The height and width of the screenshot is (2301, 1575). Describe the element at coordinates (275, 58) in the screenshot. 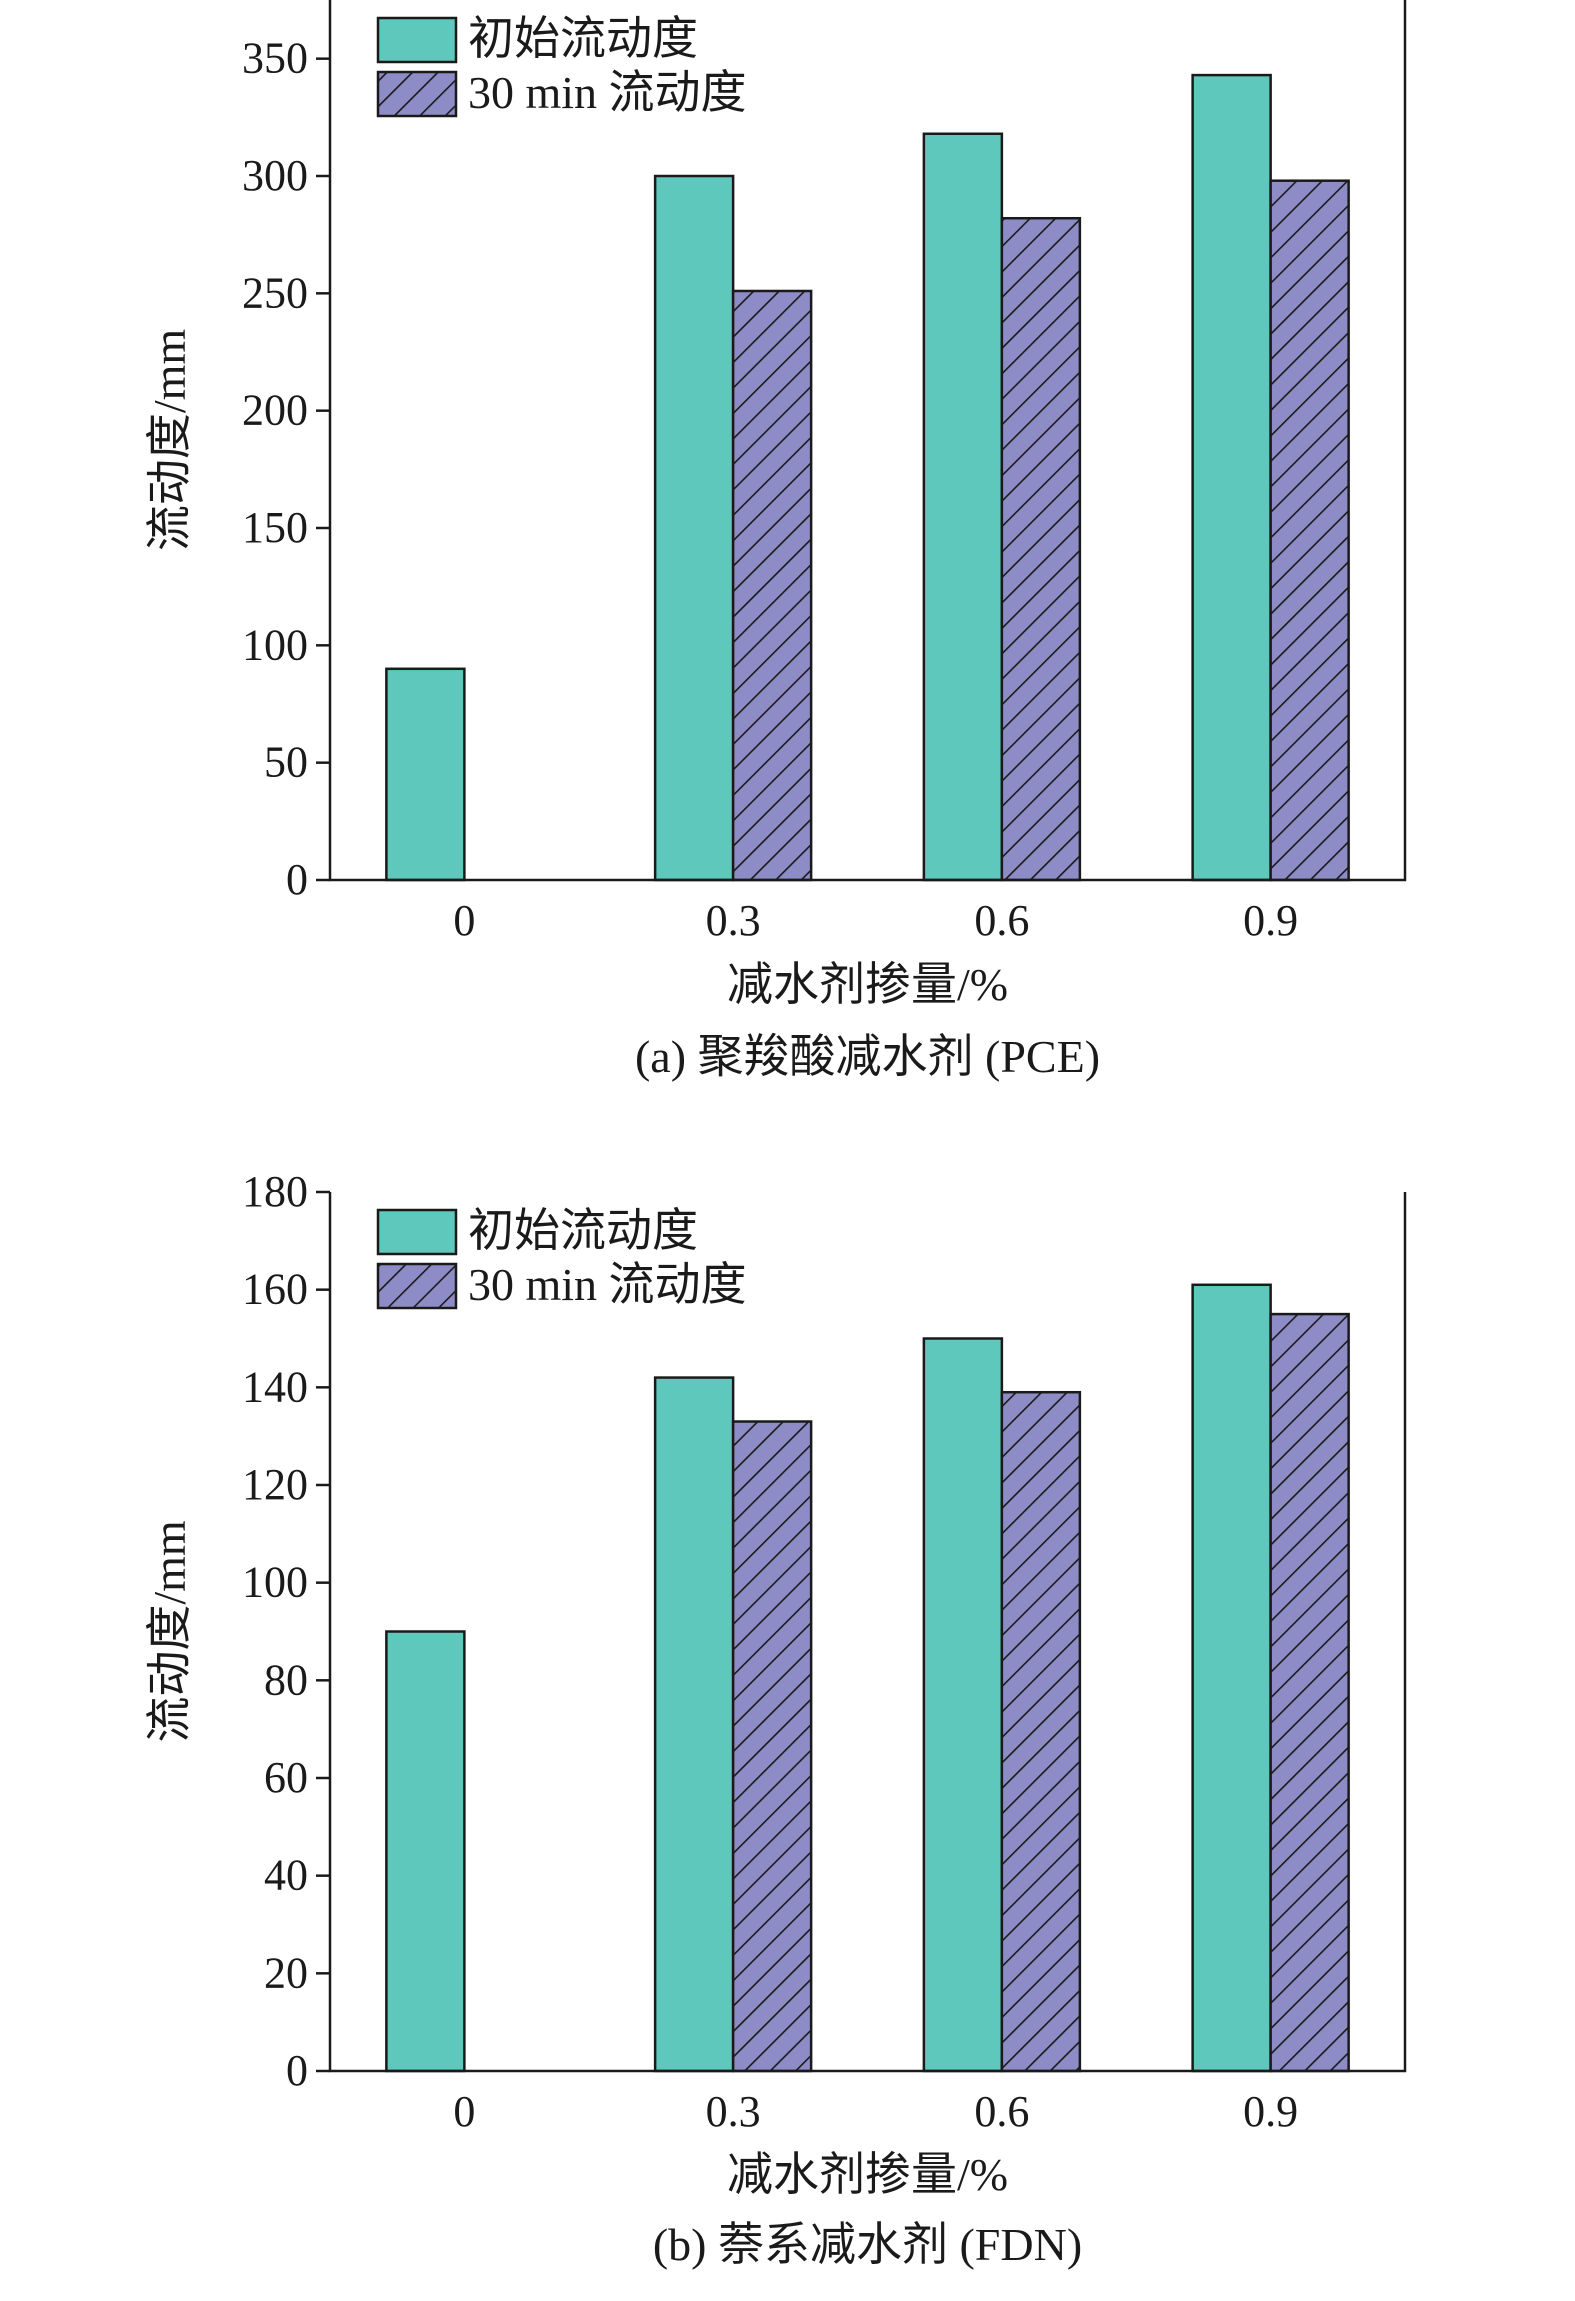

I see `y-tick-label: 350` at that location.